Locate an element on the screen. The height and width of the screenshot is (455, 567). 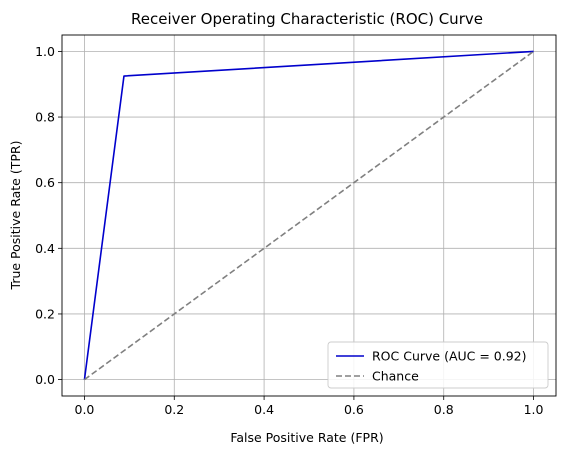
legend-label-1: Chance is located at coordinates (395, 376).